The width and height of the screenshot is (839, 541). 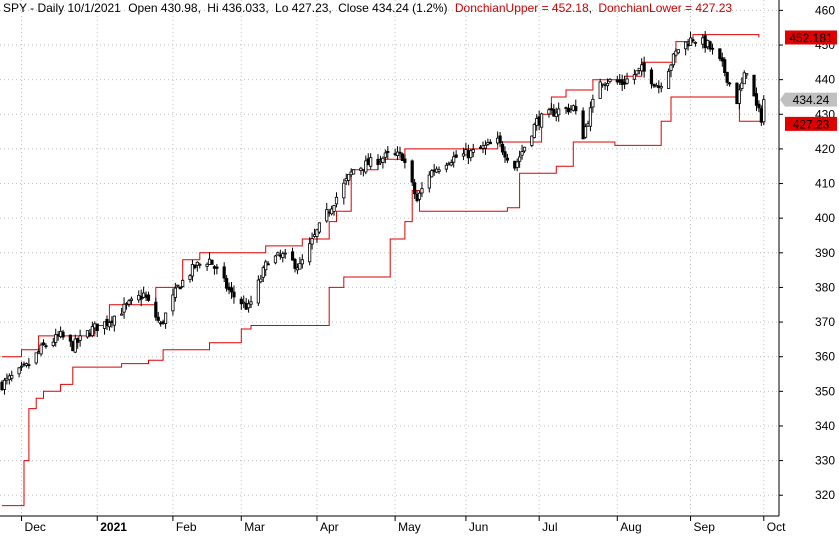 What do you see at coordinates (236, 8) in the screenshot?
I see `header-high: Hi 436.033` at bounding box center [236, 8].